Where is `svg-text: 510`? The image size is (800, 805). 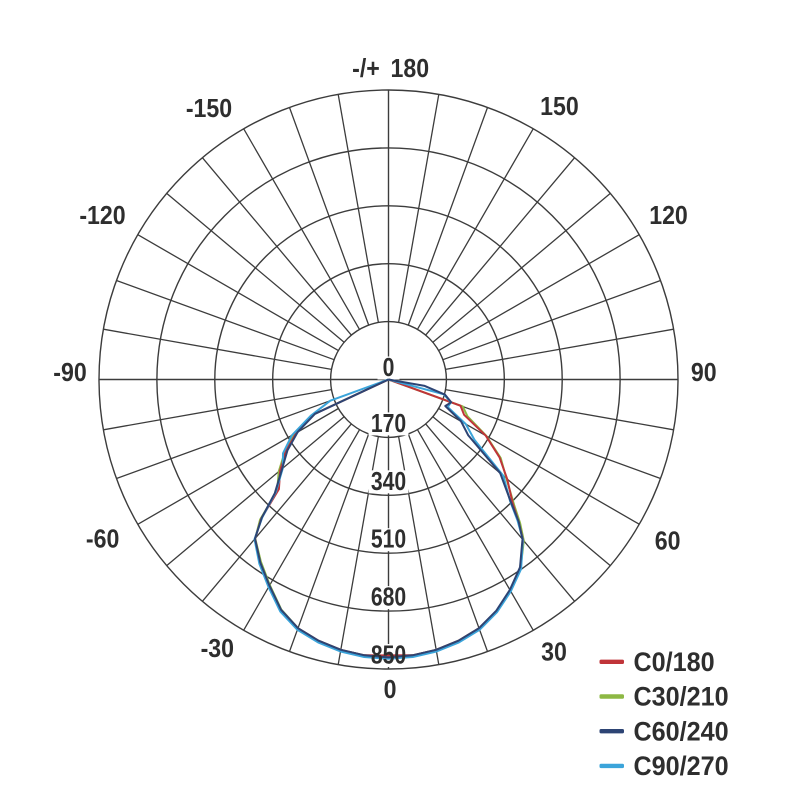
svg-text: 510 is located at coordinates (388, 540).